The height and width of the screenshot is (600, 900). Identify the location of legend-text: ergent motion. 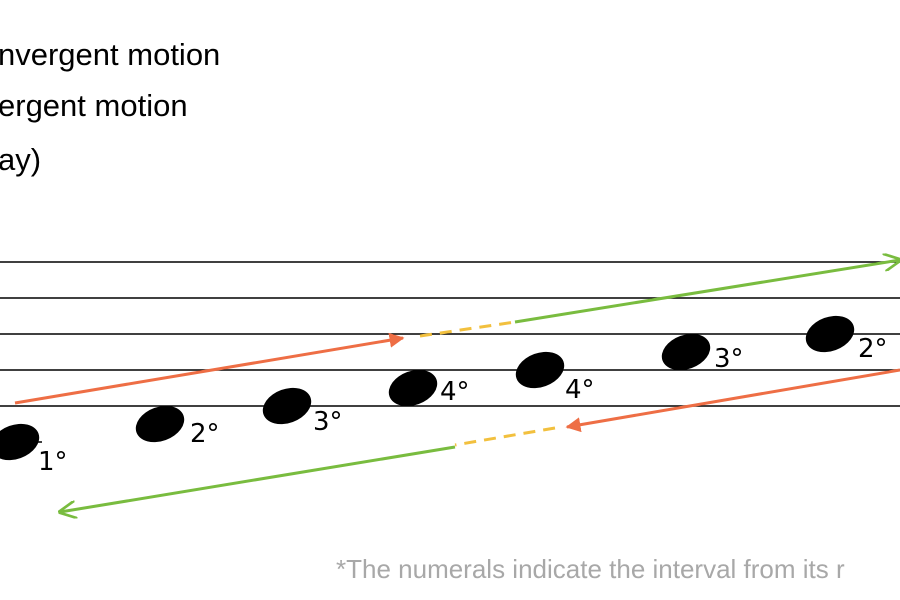
(94, 105).